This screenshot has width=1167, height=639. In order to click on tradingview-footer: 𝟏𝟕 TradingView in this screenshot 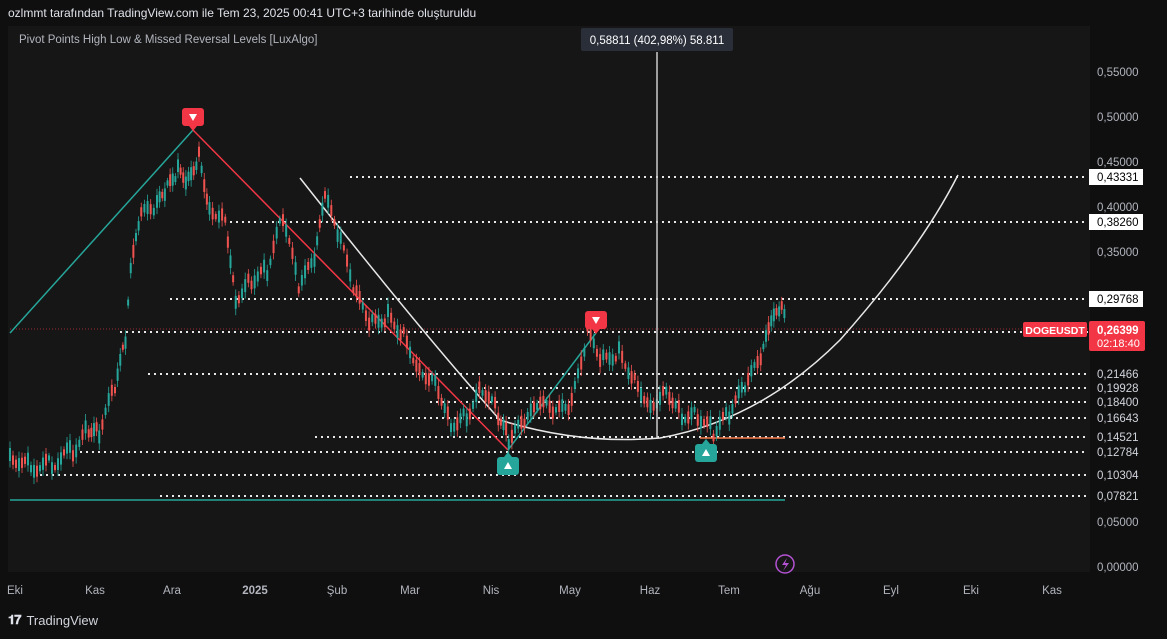, I will do `click(53, 620)`.